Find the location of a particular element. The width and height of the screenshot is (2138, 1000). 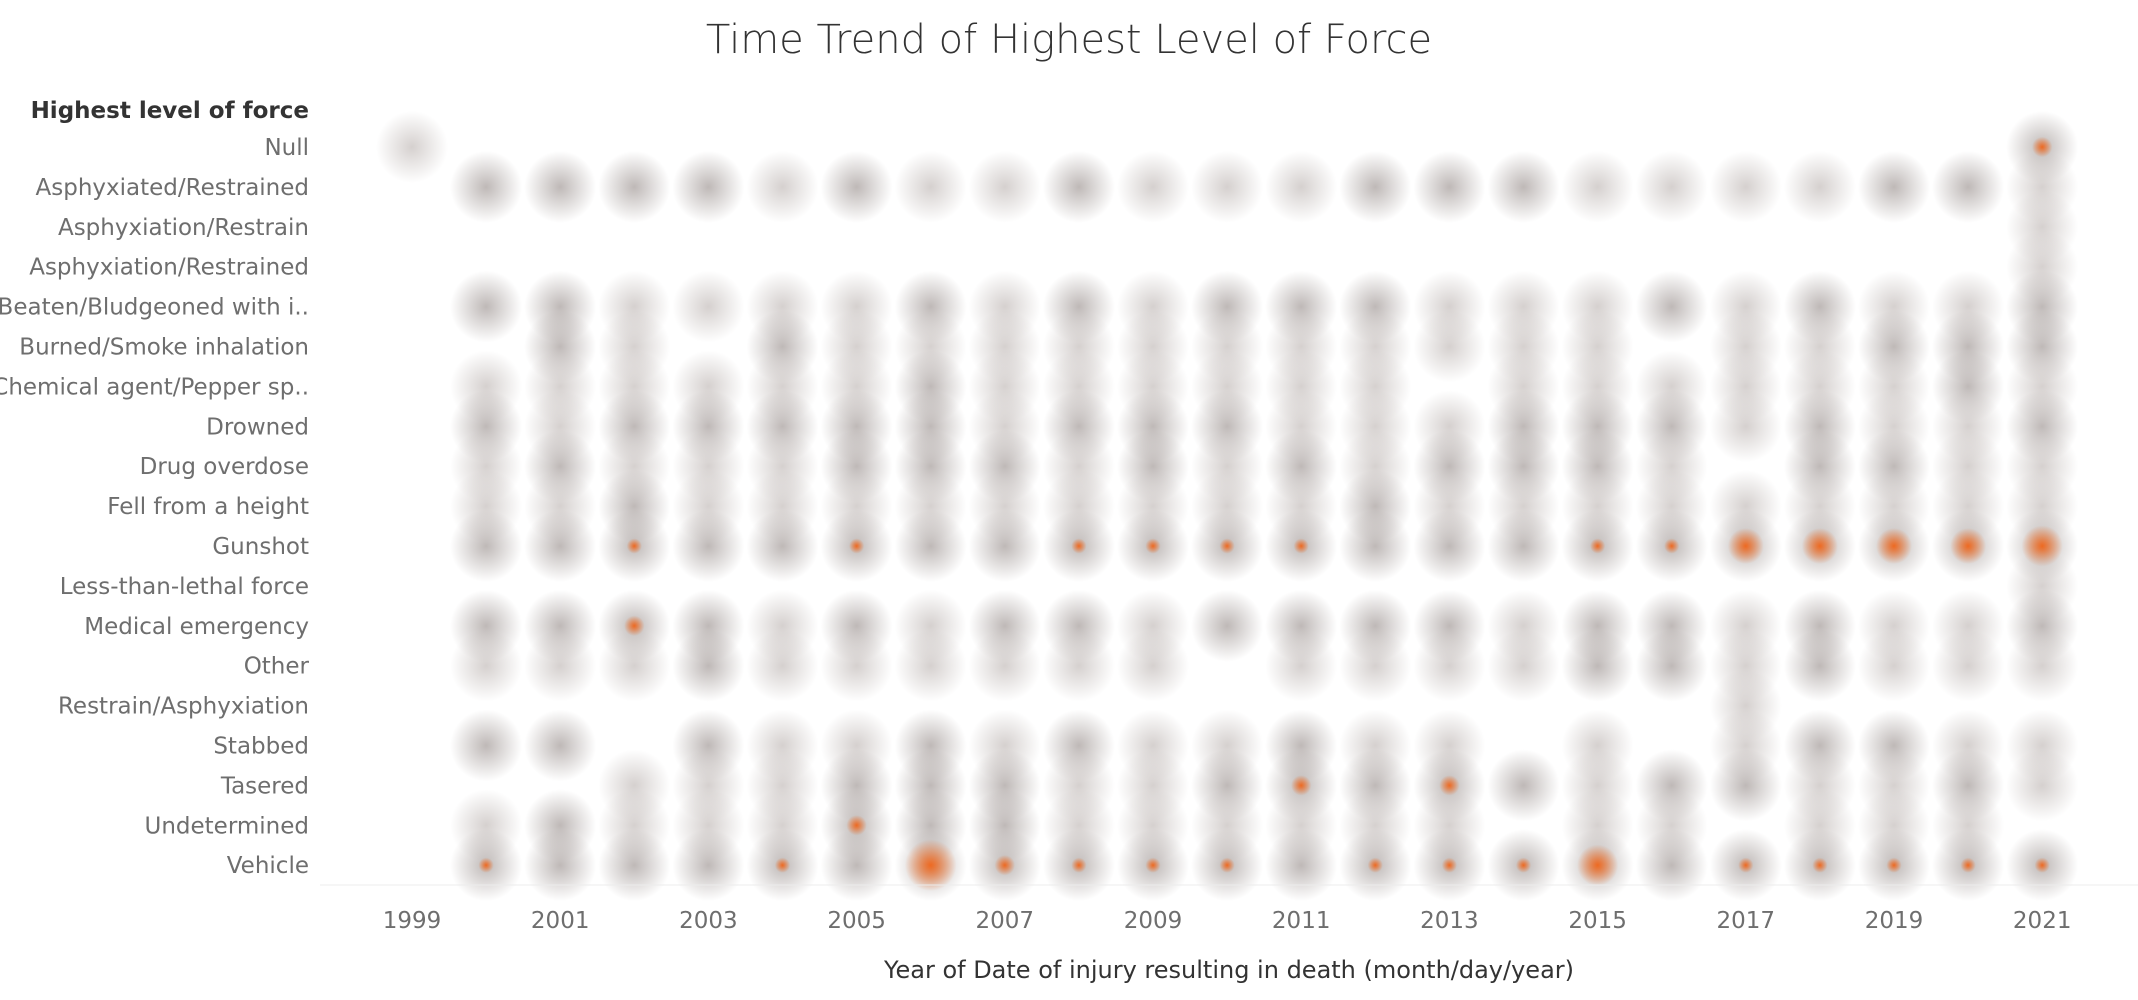

row-label: Less-than-lethal force is located at coordinates (184, 587).